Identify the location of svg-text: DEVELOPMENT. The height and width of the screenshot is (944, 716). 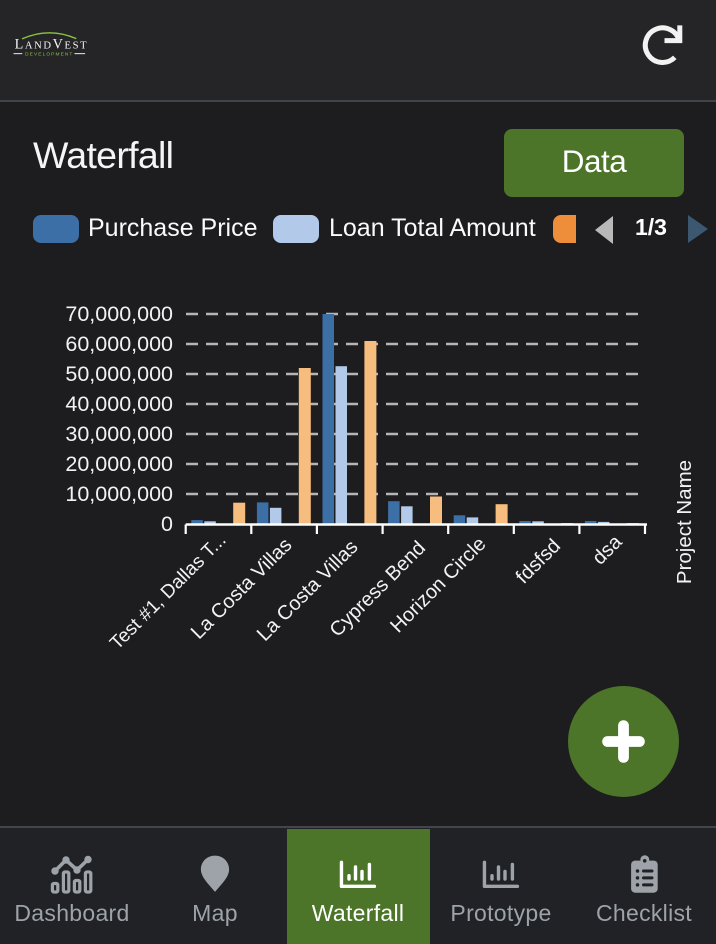
(49, 54).